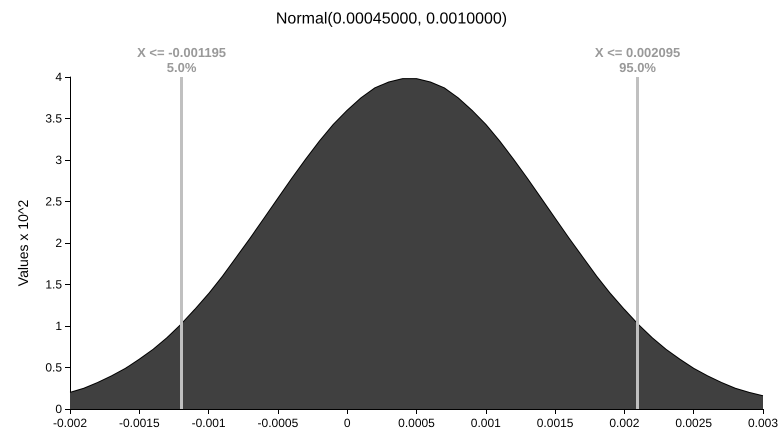 The image size is (783, 439). I want to click on y-tick-label: 4, so click(58, 77).